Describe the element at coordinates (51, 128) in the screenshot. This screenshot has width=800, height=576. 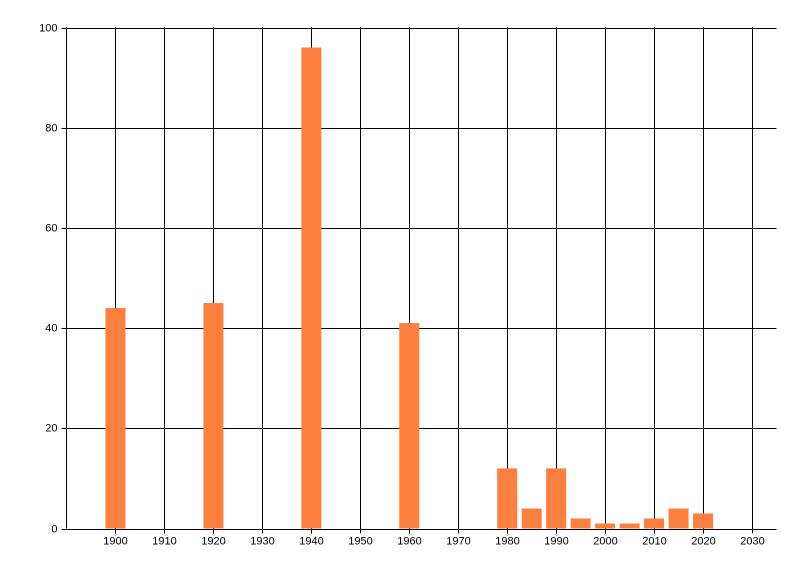
I see `y-tick-label: 80` at that location.